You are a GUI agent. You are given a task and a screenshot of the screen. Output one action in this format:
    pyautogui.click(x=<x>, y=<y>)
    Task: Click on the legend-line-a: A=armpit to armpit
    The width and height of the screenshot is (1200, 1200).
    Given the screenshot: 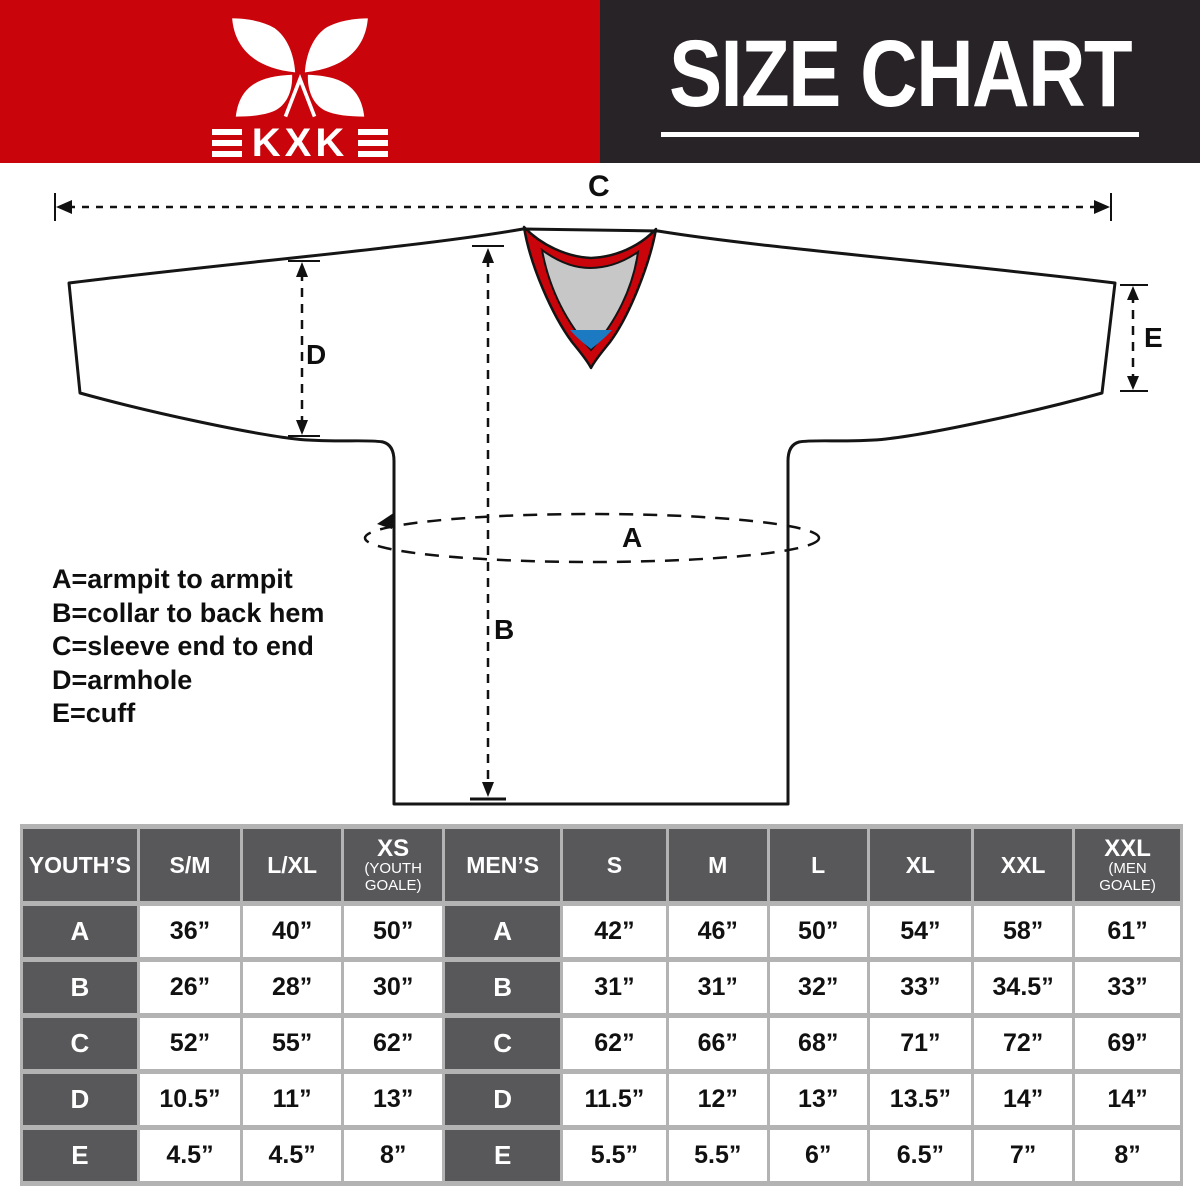 What is the action you would take?
    pyautogui.click(x=172, y=579)
    